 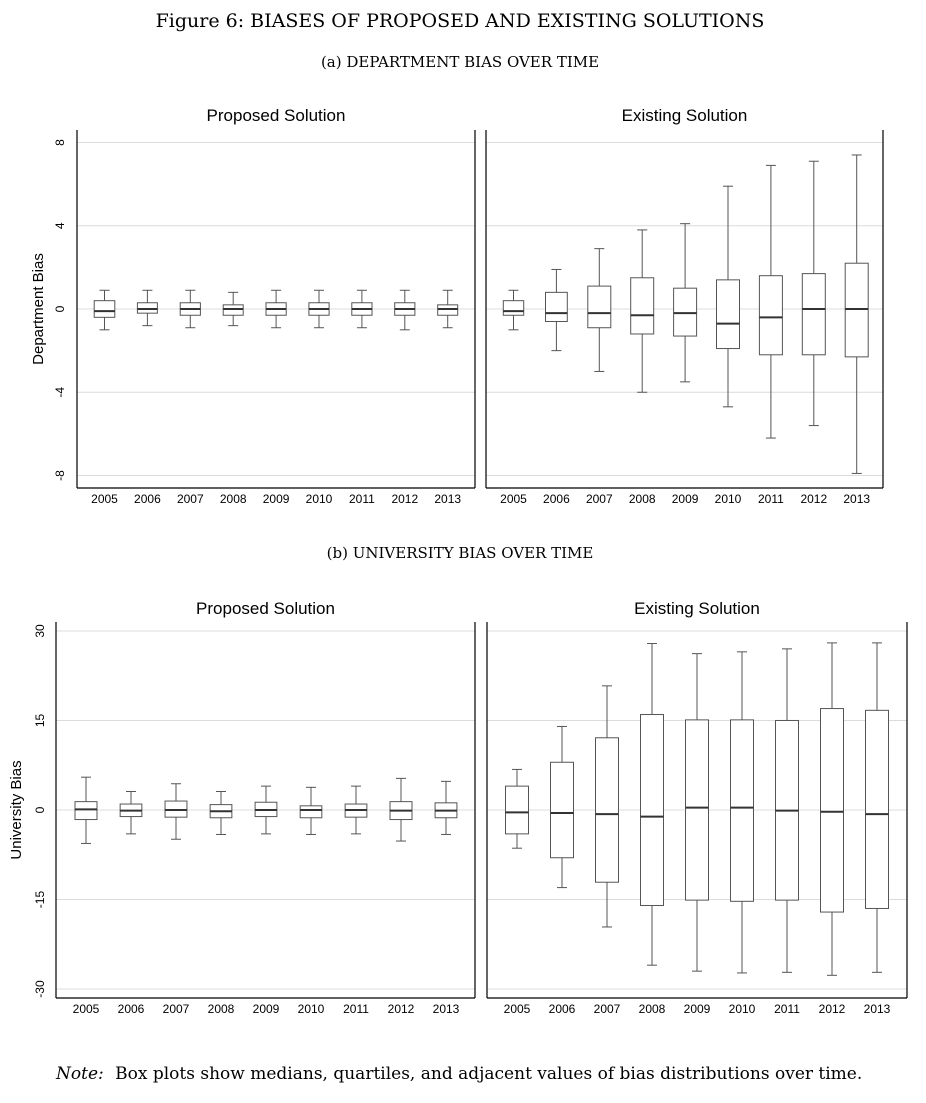 I want to click on panel-title: Existing Solution, so click(x=697, y=608).